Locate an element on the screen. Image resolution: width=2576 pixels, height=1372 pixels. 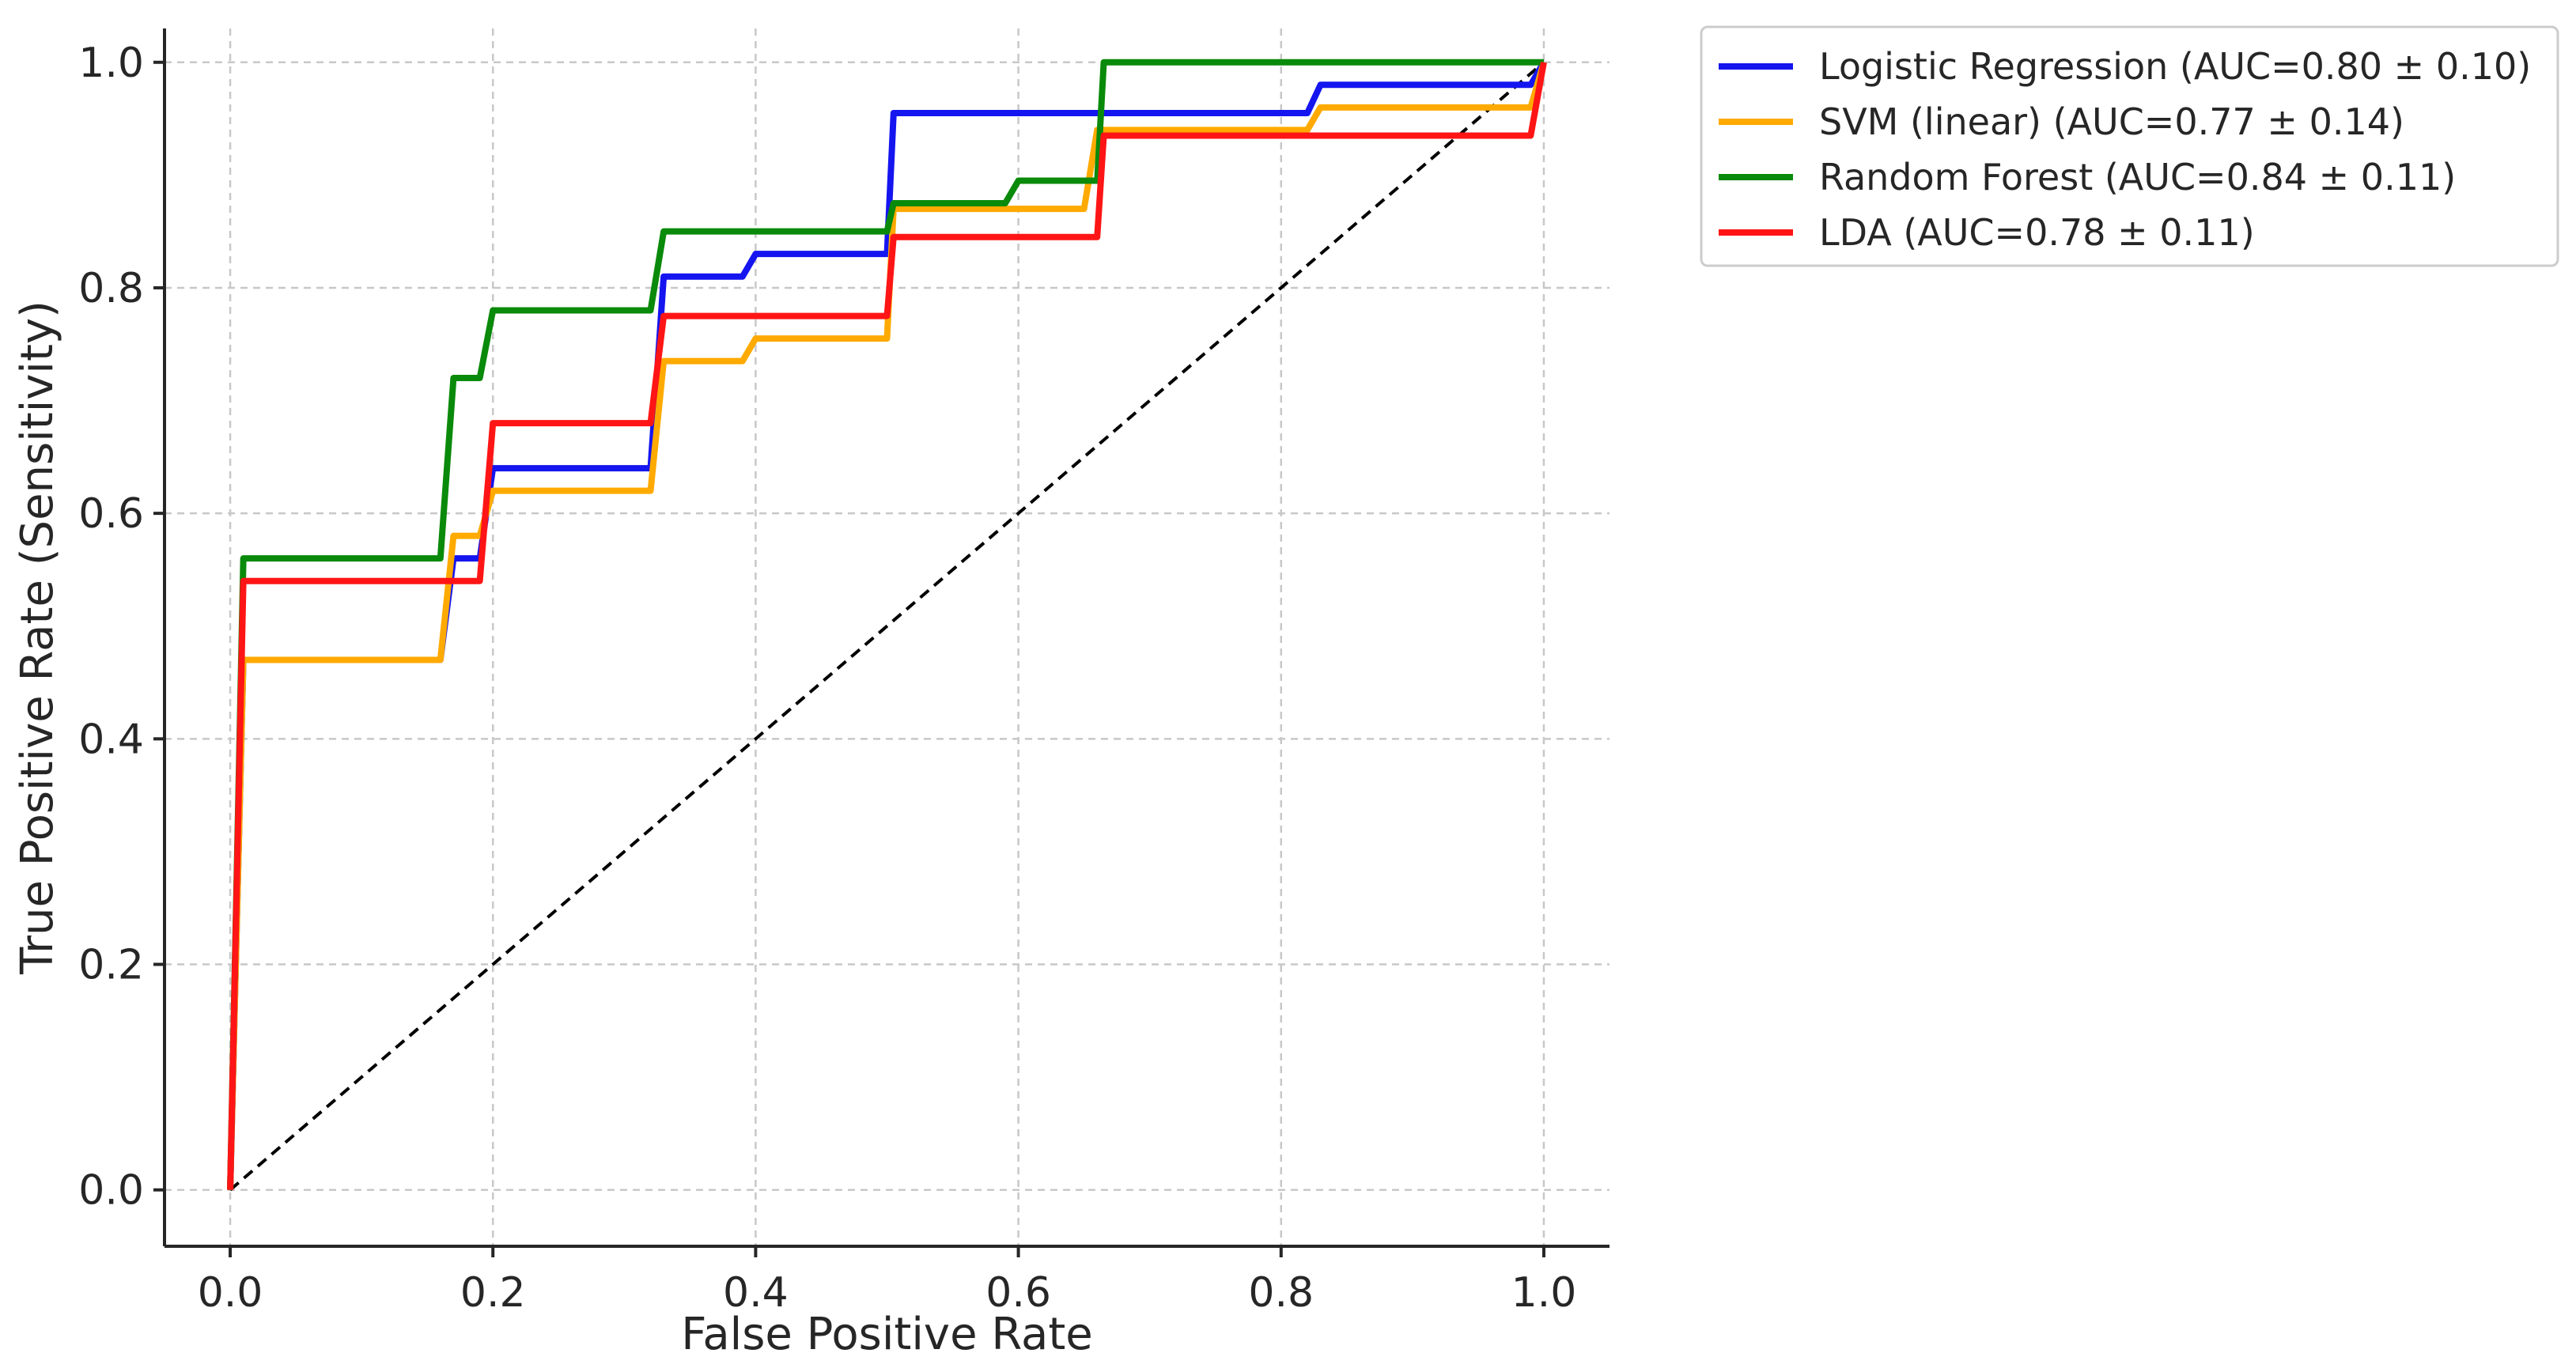
legend-label-2: Random Forest (AUC=0.84 ± 0.11) is located at coordinates (2137, 177).